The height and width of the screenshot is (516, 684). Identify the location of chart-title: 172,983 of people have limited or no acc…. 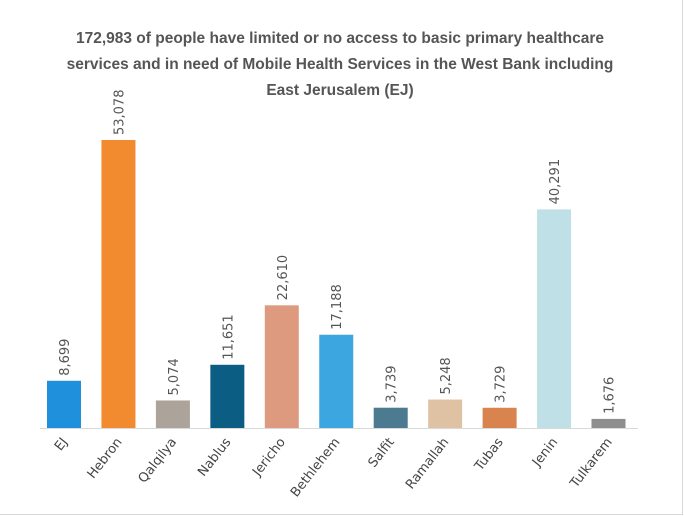
(340, 65).